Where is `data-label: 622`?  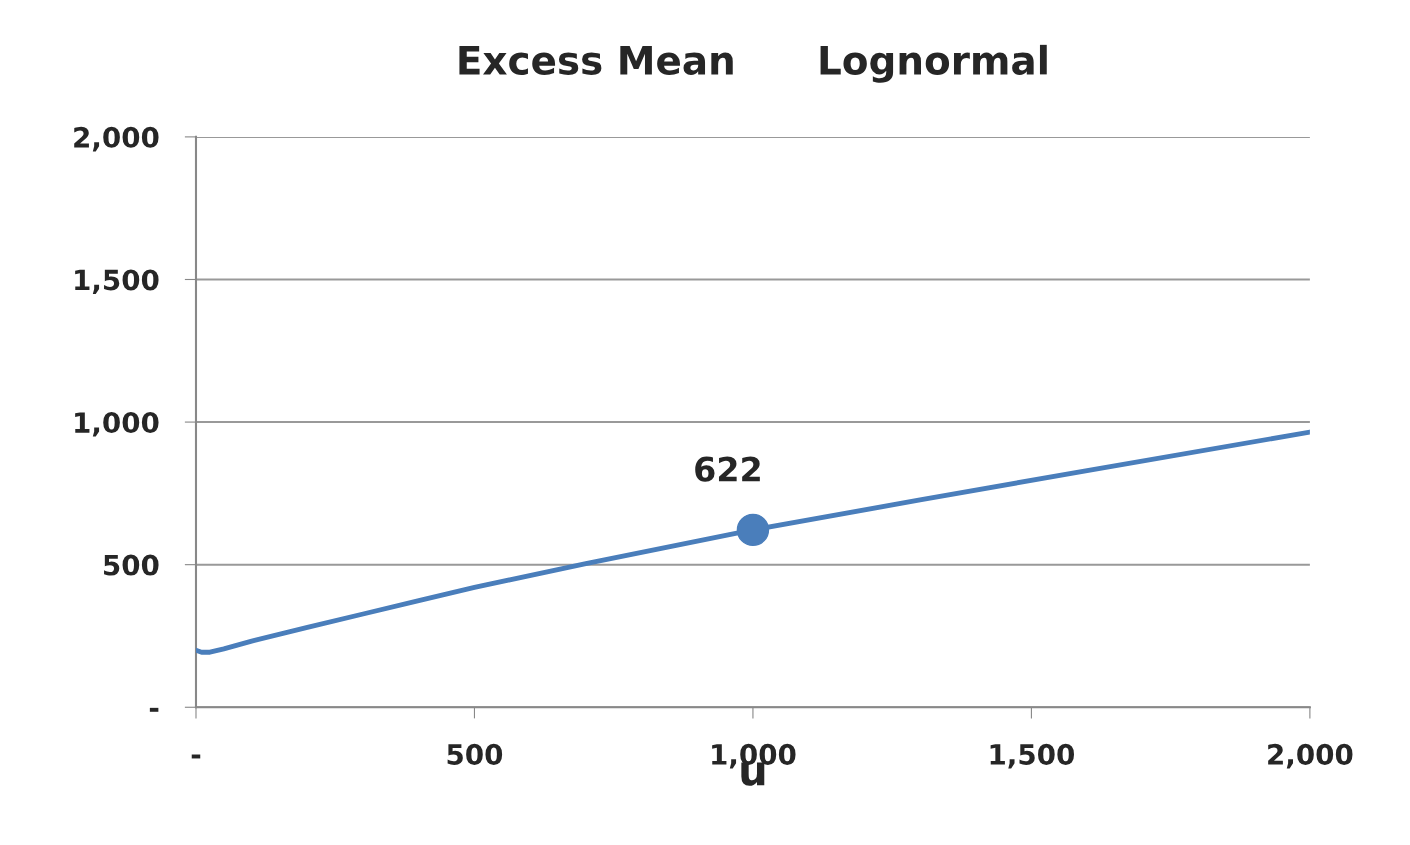
data-label: 622 is located at coordinates (727, 469).